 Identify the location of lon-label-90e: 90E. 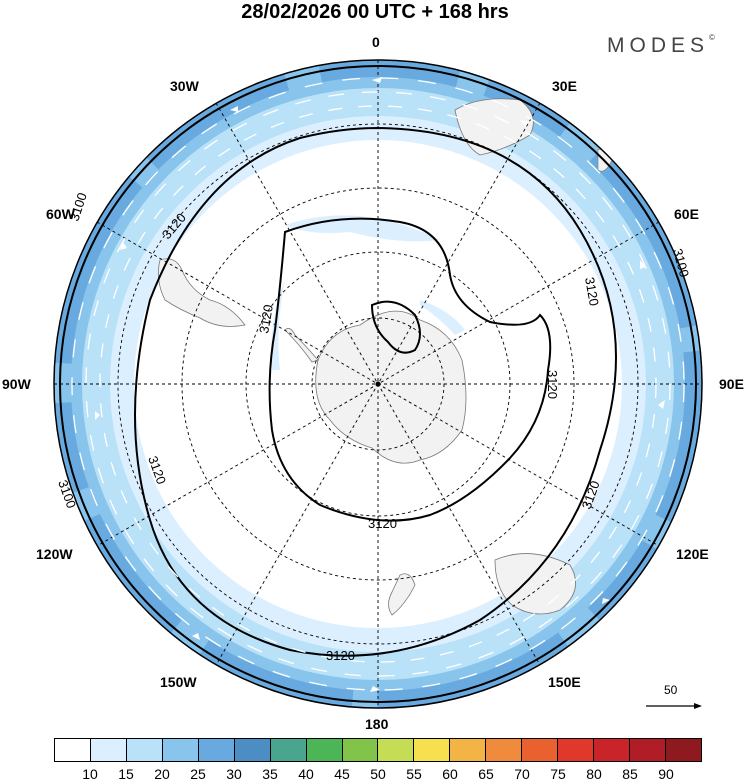
(731, 384).